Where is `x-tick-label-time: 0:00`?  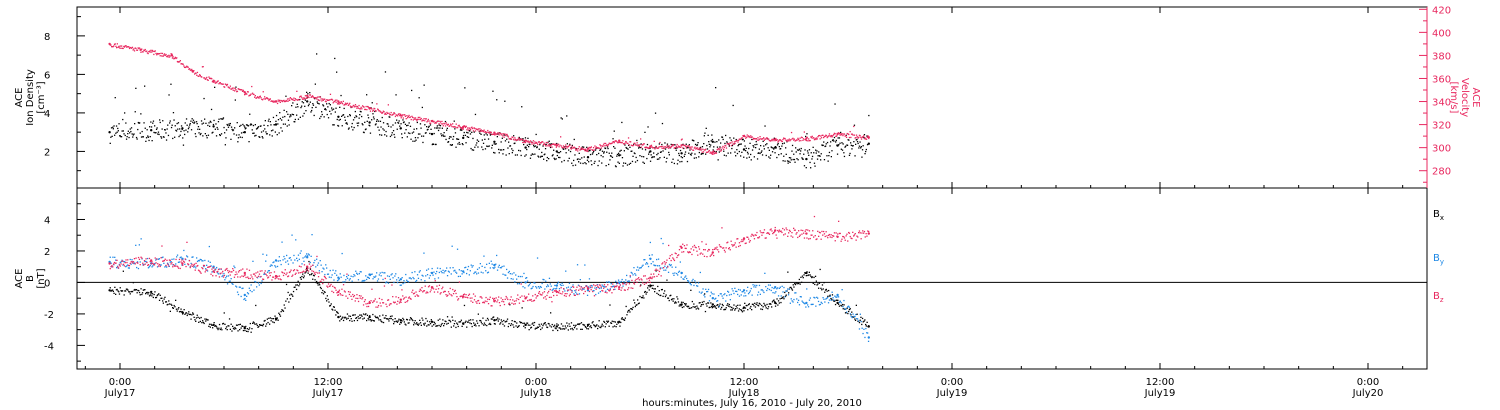 x-tick-label-time: 0:00 is located at coordinates (1368, 382).